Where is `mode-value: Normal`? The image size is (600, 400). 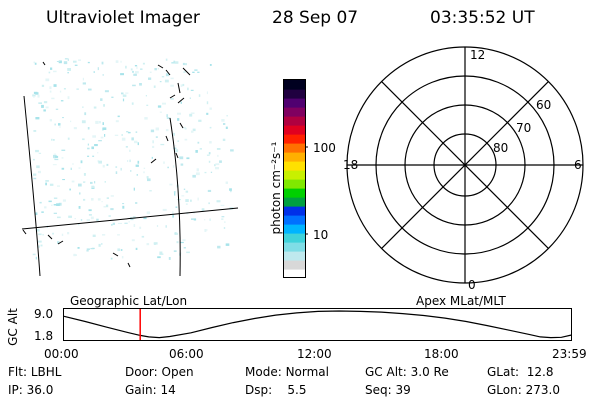 mode-value: Normal is located at coordinates (307, 372).